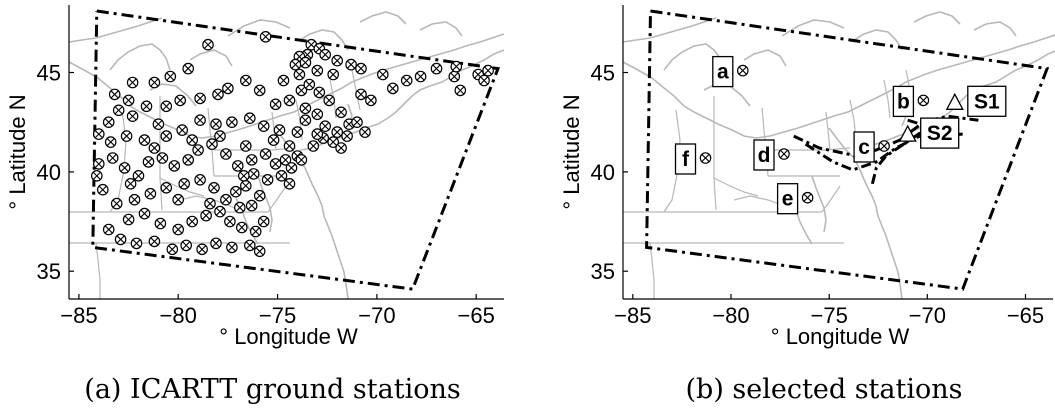 The width and height of the screenshot is (1055, 414). Describe the element at coordinates (376, 315) in the screenshot. I see `x-tick-label: −70` at that location.